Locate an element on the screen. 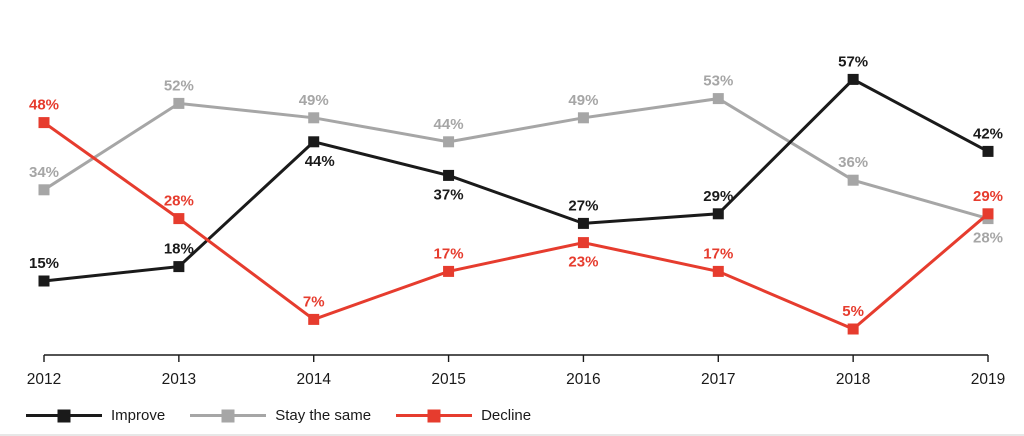  legend-swatch-decline-icon is located at coordinates (434, 415).